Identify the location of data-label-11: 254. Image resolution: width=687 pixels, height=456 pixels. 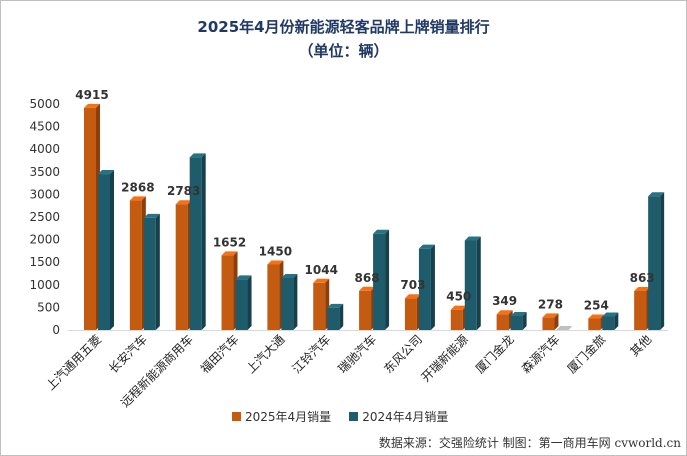
(596, 306).